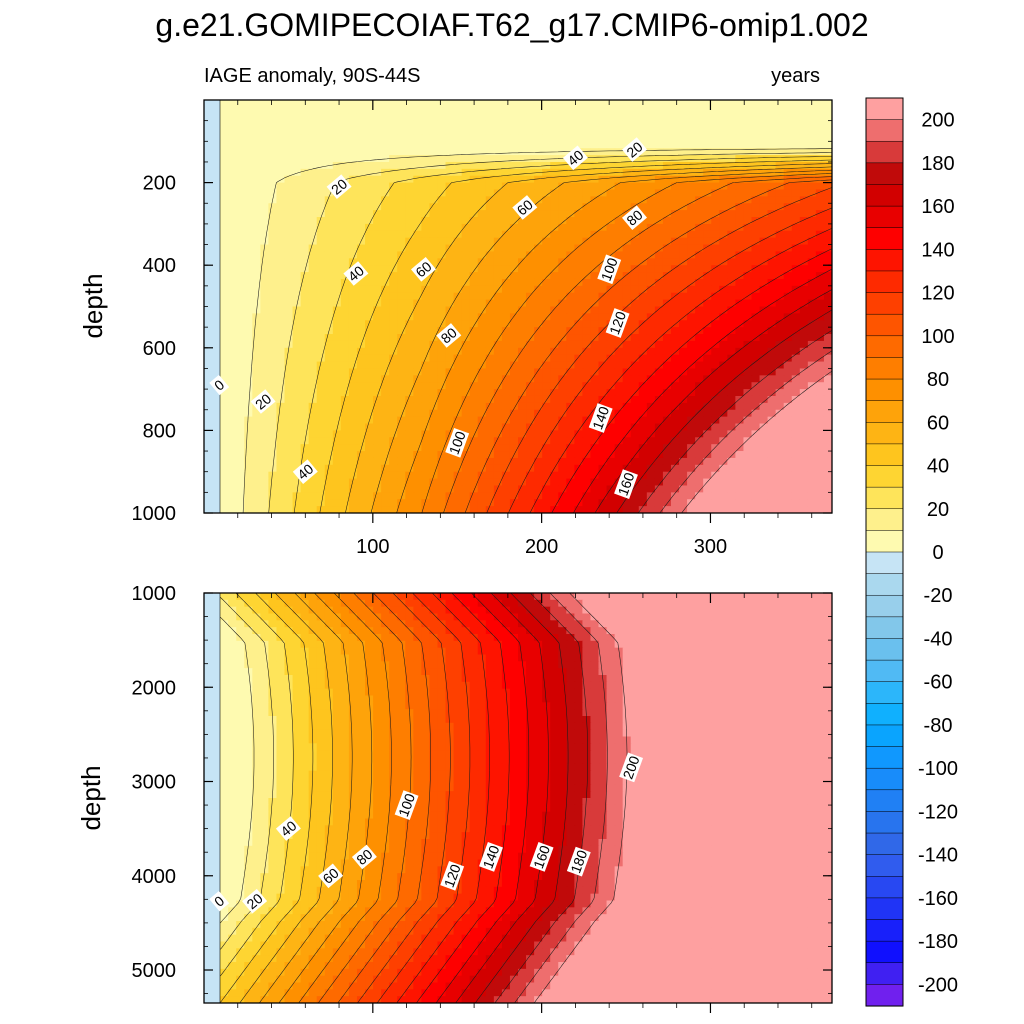 The height and width of the screenshot is (1024, 1024). What do you see at coordinates (626, 484) in the screenshot?
I see `upper-contour-label: 160` at bounding box center [626, 484].